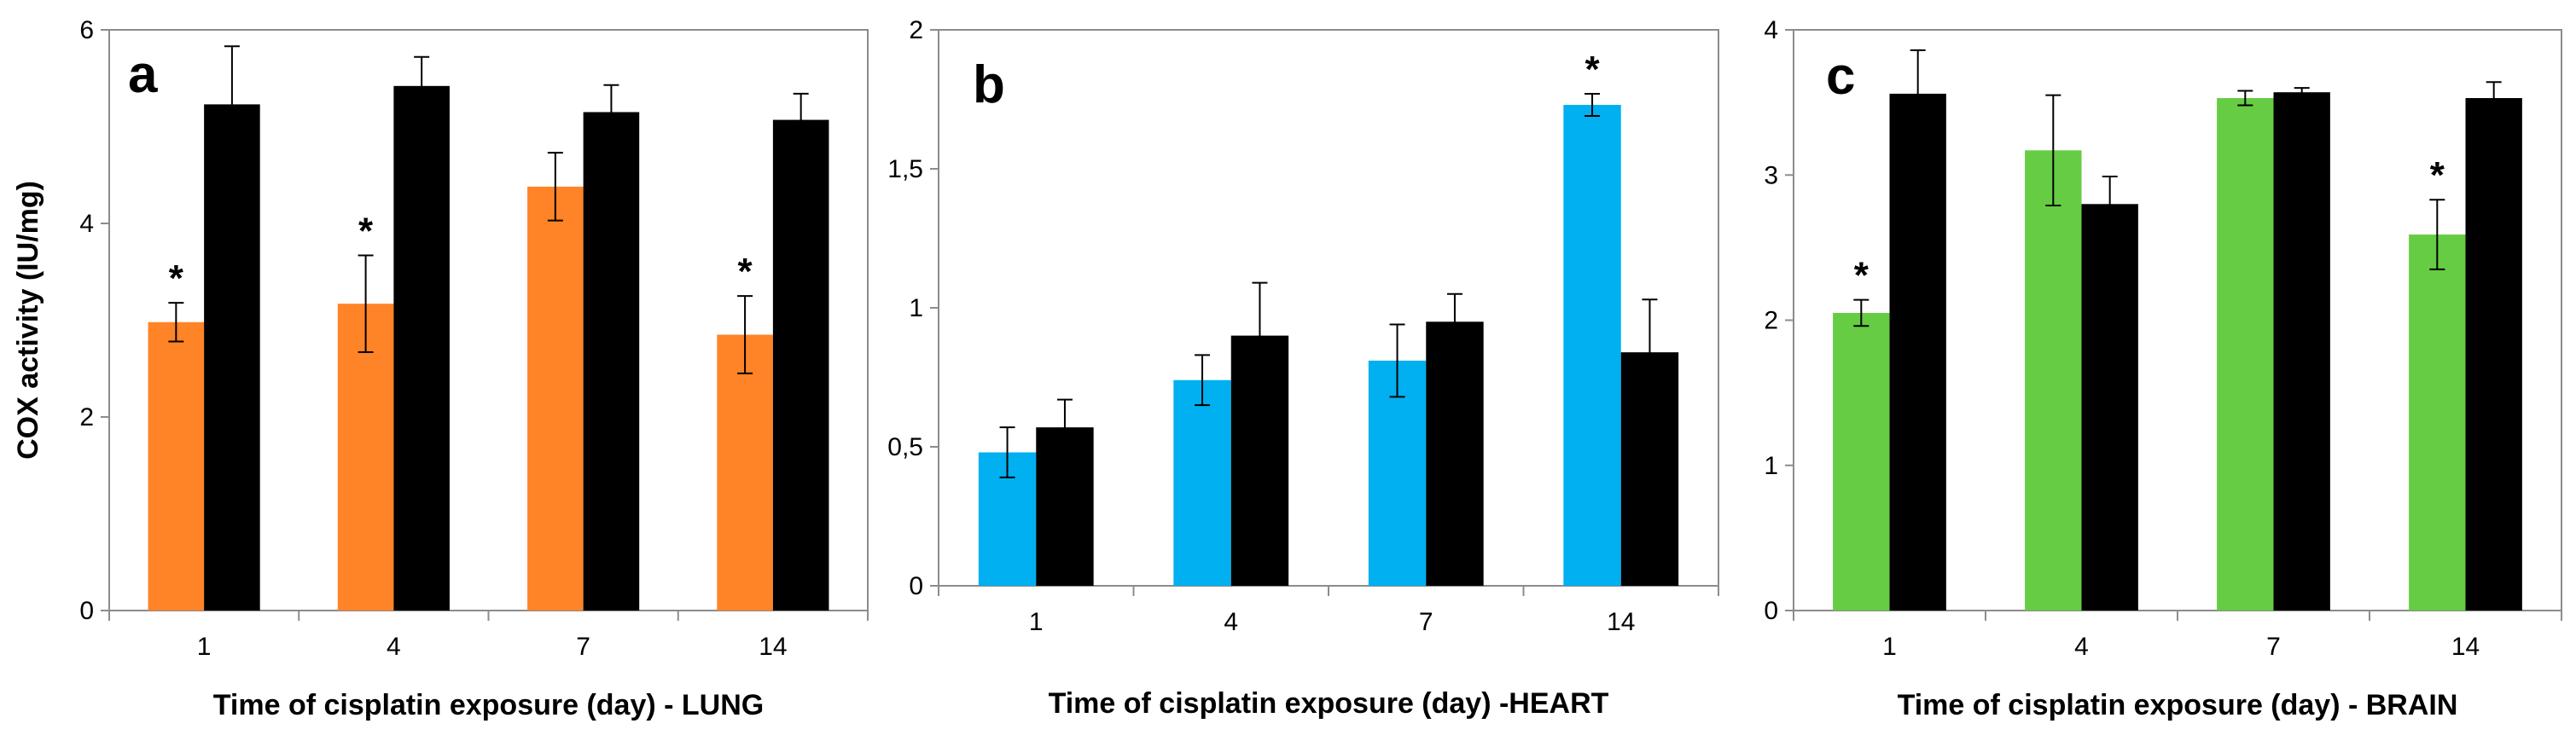 This screenshot has width=2576, height=741. What do you see at coordinates (86, 30) in the screenshot?
I see `y-tick-label: 6` at bounding box center [86, 30].